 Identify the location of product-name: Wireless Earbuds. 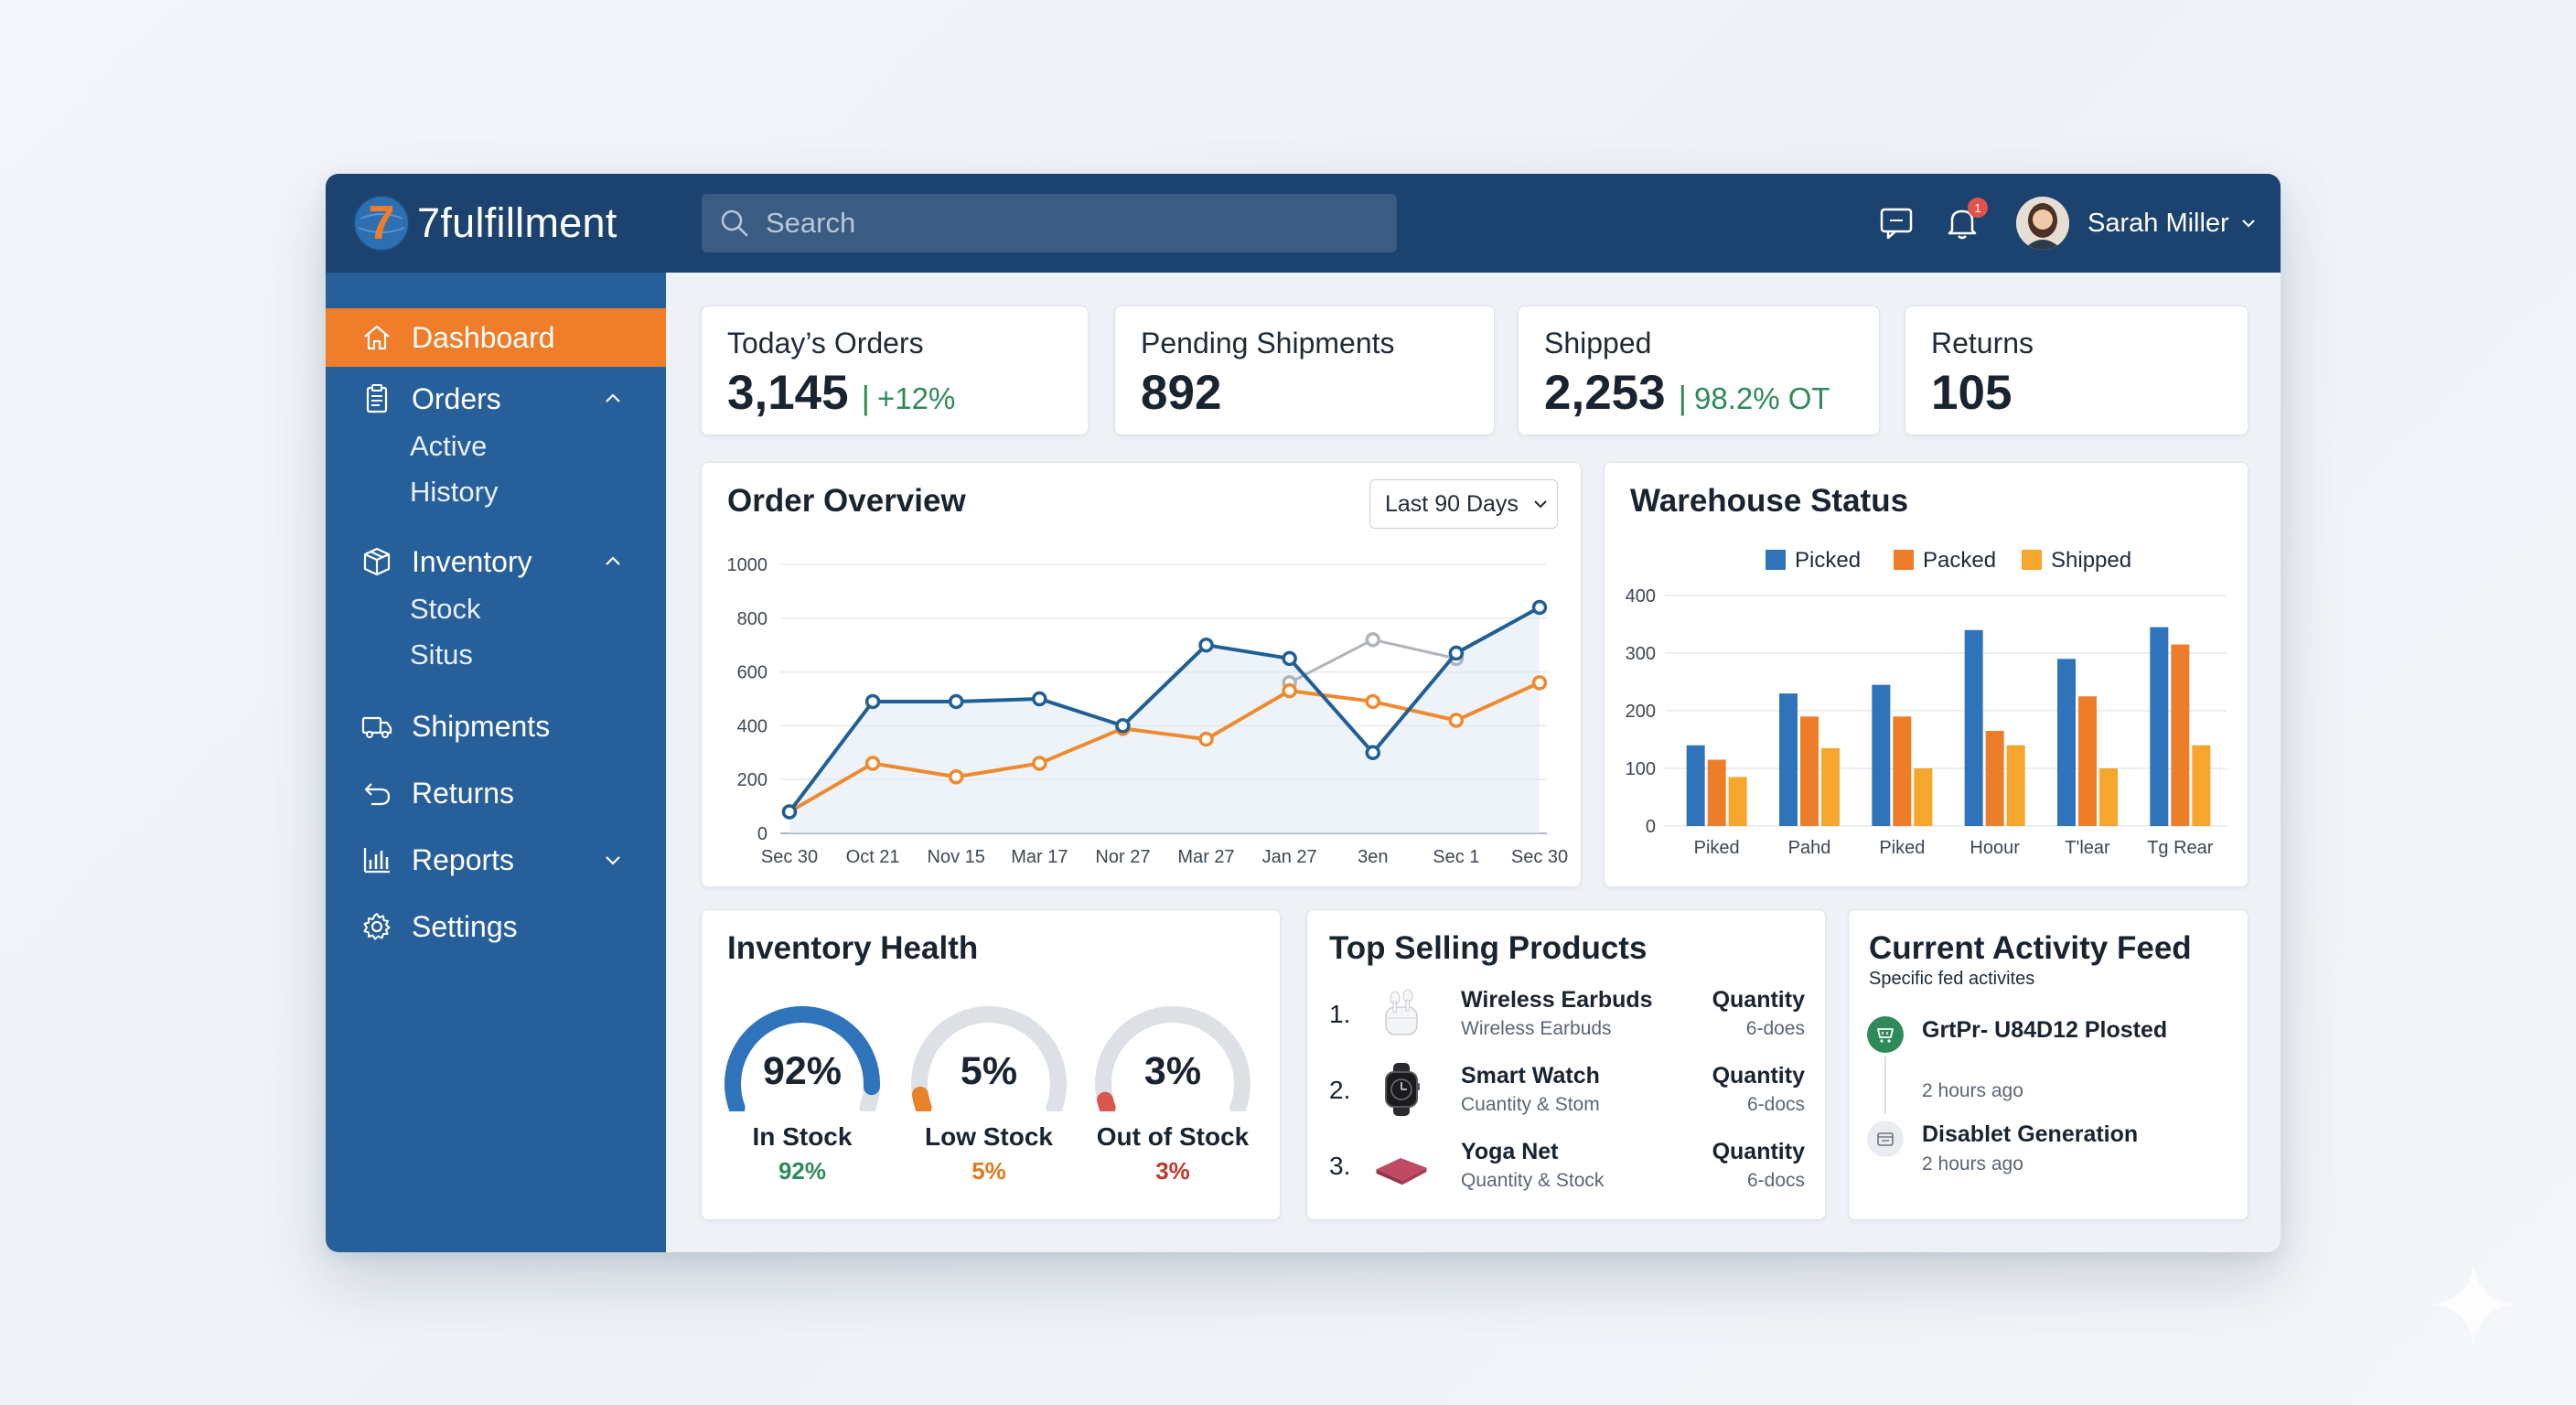
(1557, 1000).